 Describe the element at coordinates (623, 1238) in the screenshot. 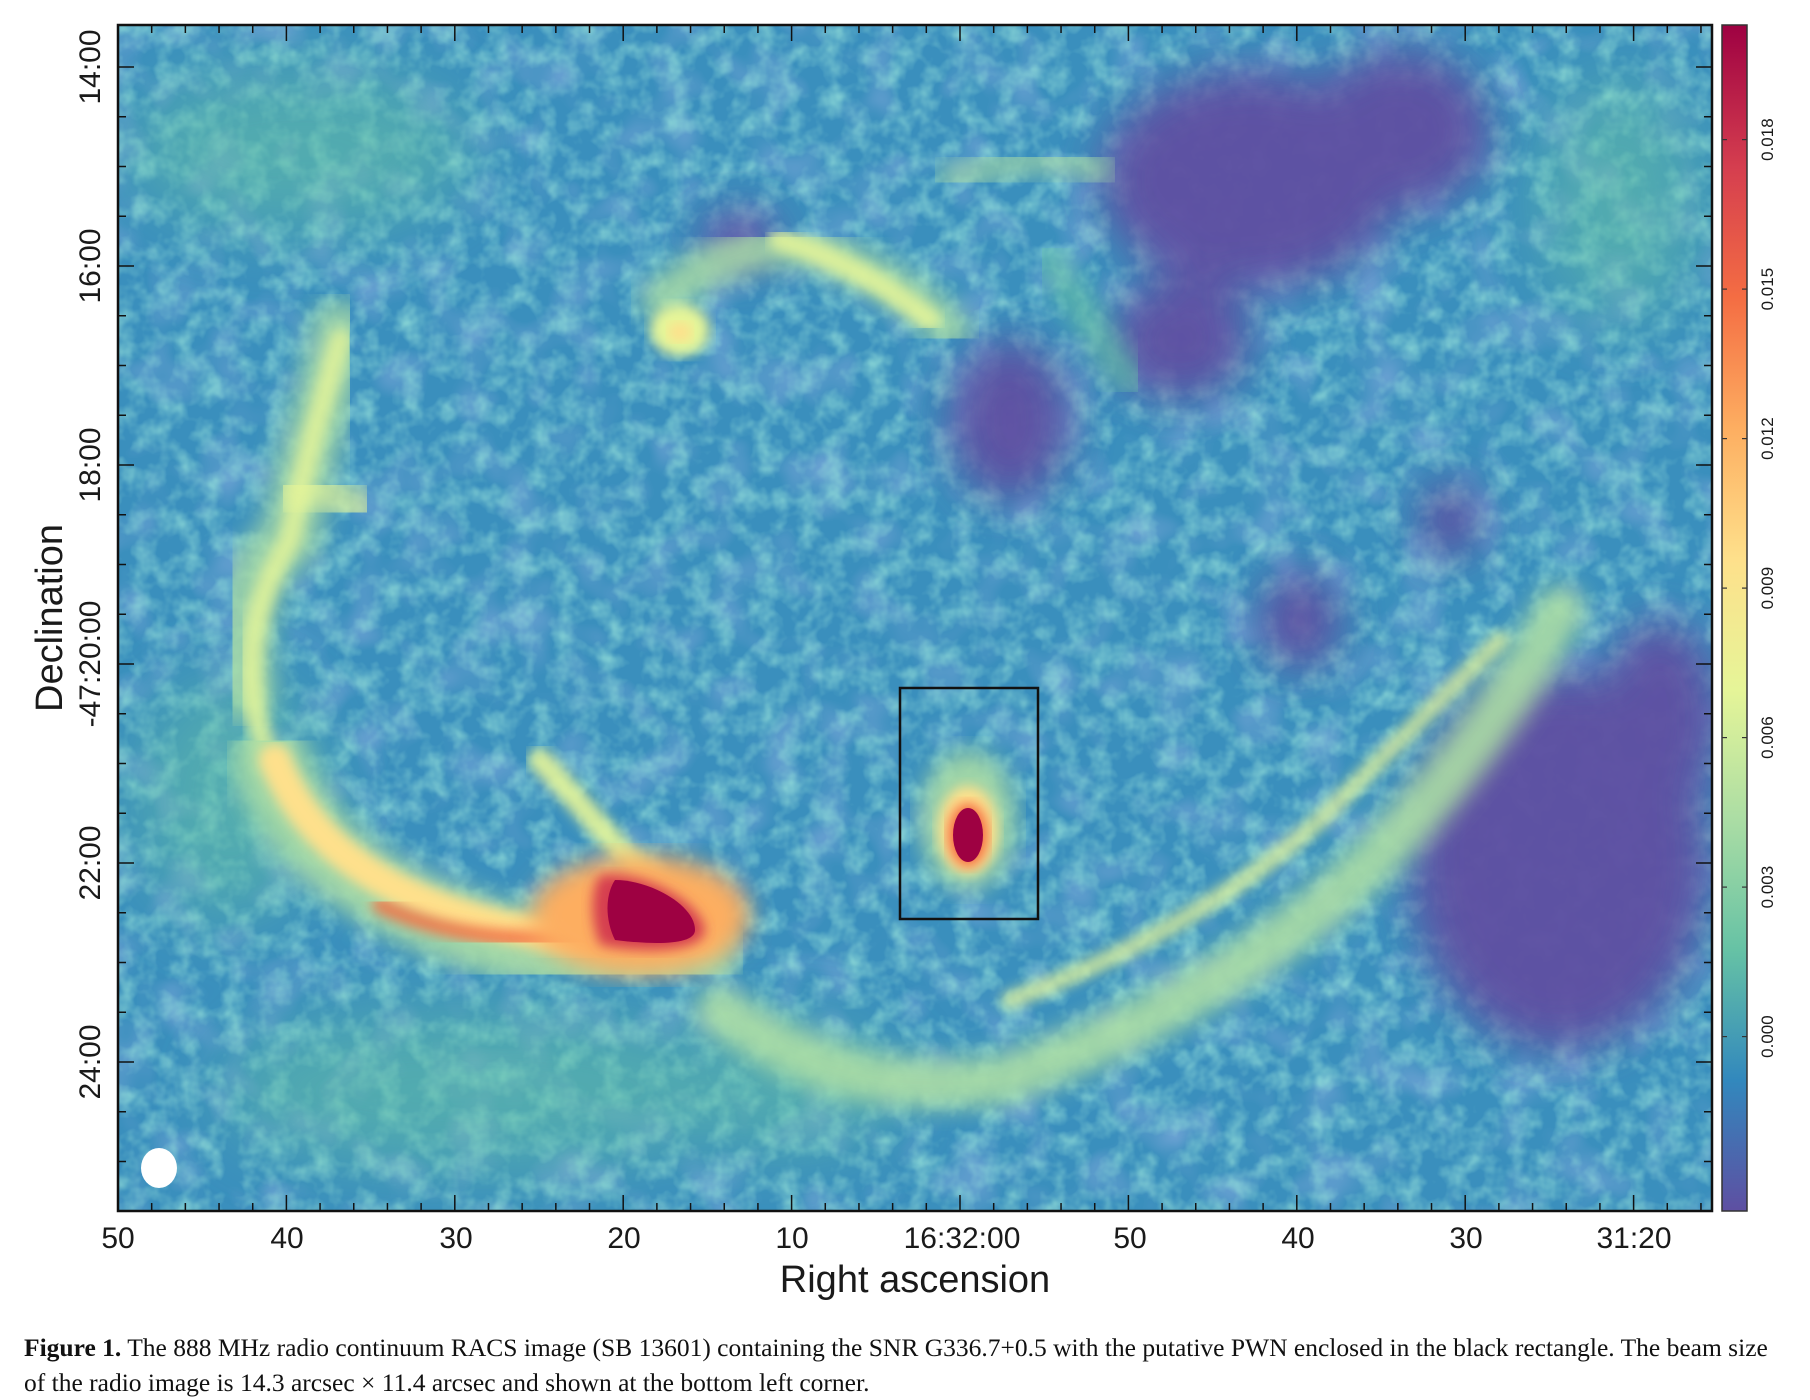

I see `x-tick-label: 20` at that location.